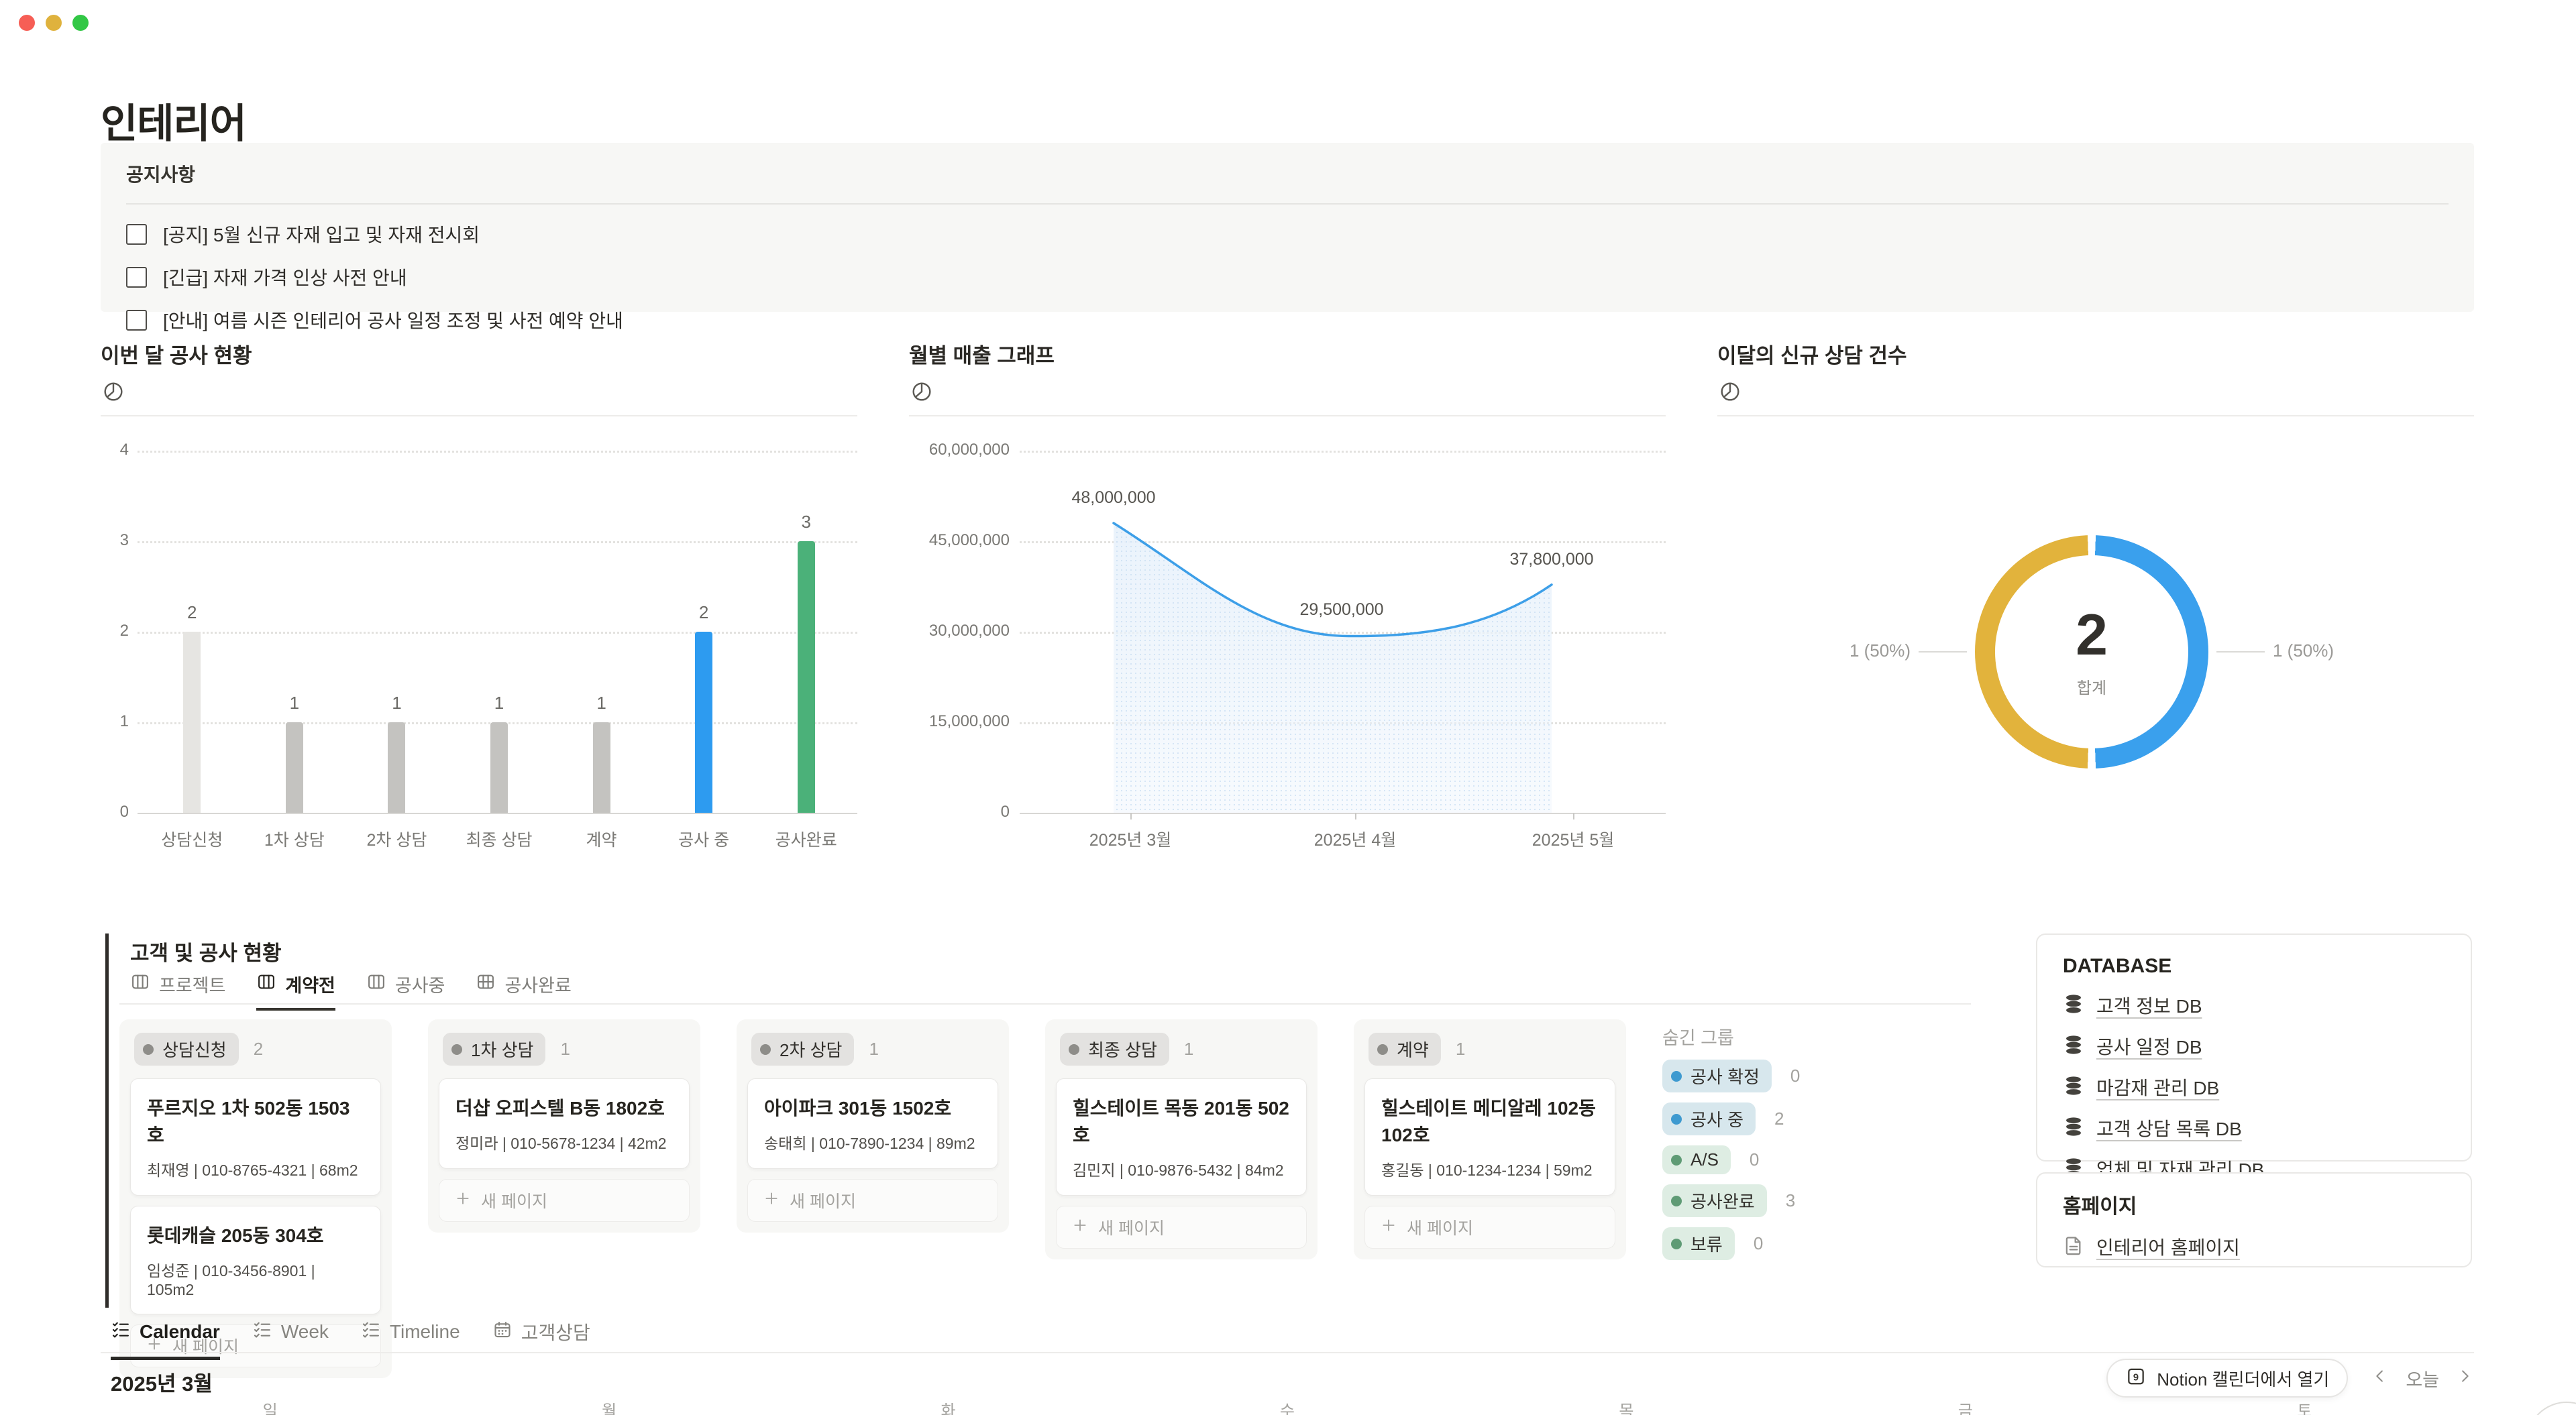  Describe the element at coordinates (609, 1408) in the screenshot. I see `weekday-label: 월` at that location.